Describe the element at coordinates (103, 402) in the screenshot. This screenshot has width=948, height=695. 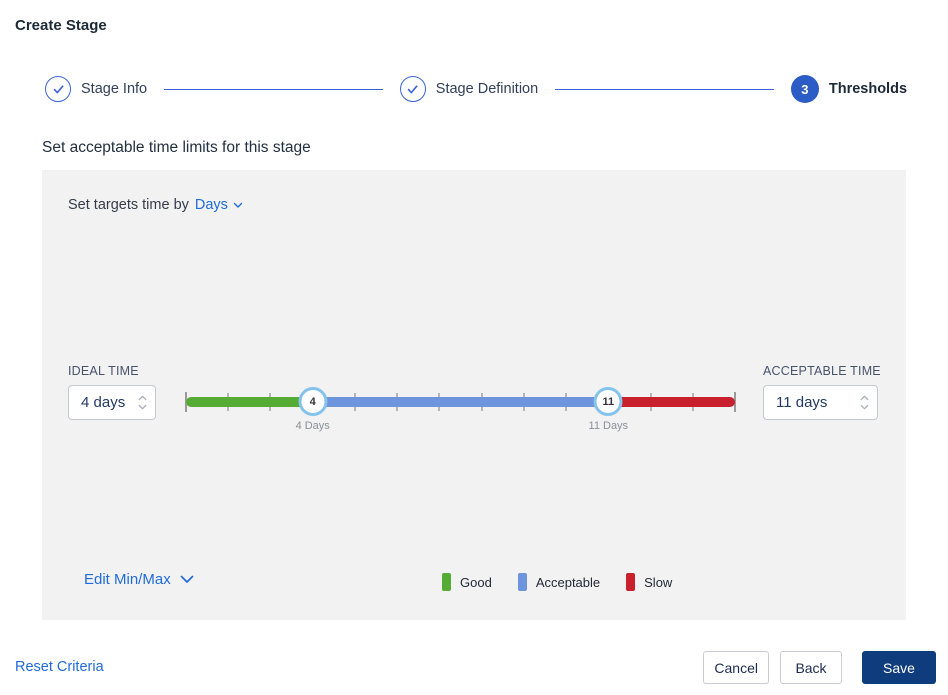
I see `ideal-time-value: 4 days` at that location.